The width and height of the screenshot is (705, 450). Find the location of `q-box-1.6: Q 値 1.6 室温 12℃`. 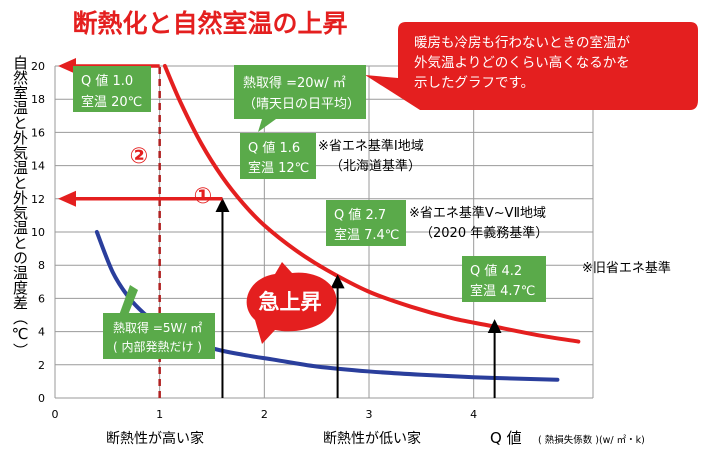

q-box-1.6: Q 値 1.6 室温 12℃ is located at coordinates (278, 156).